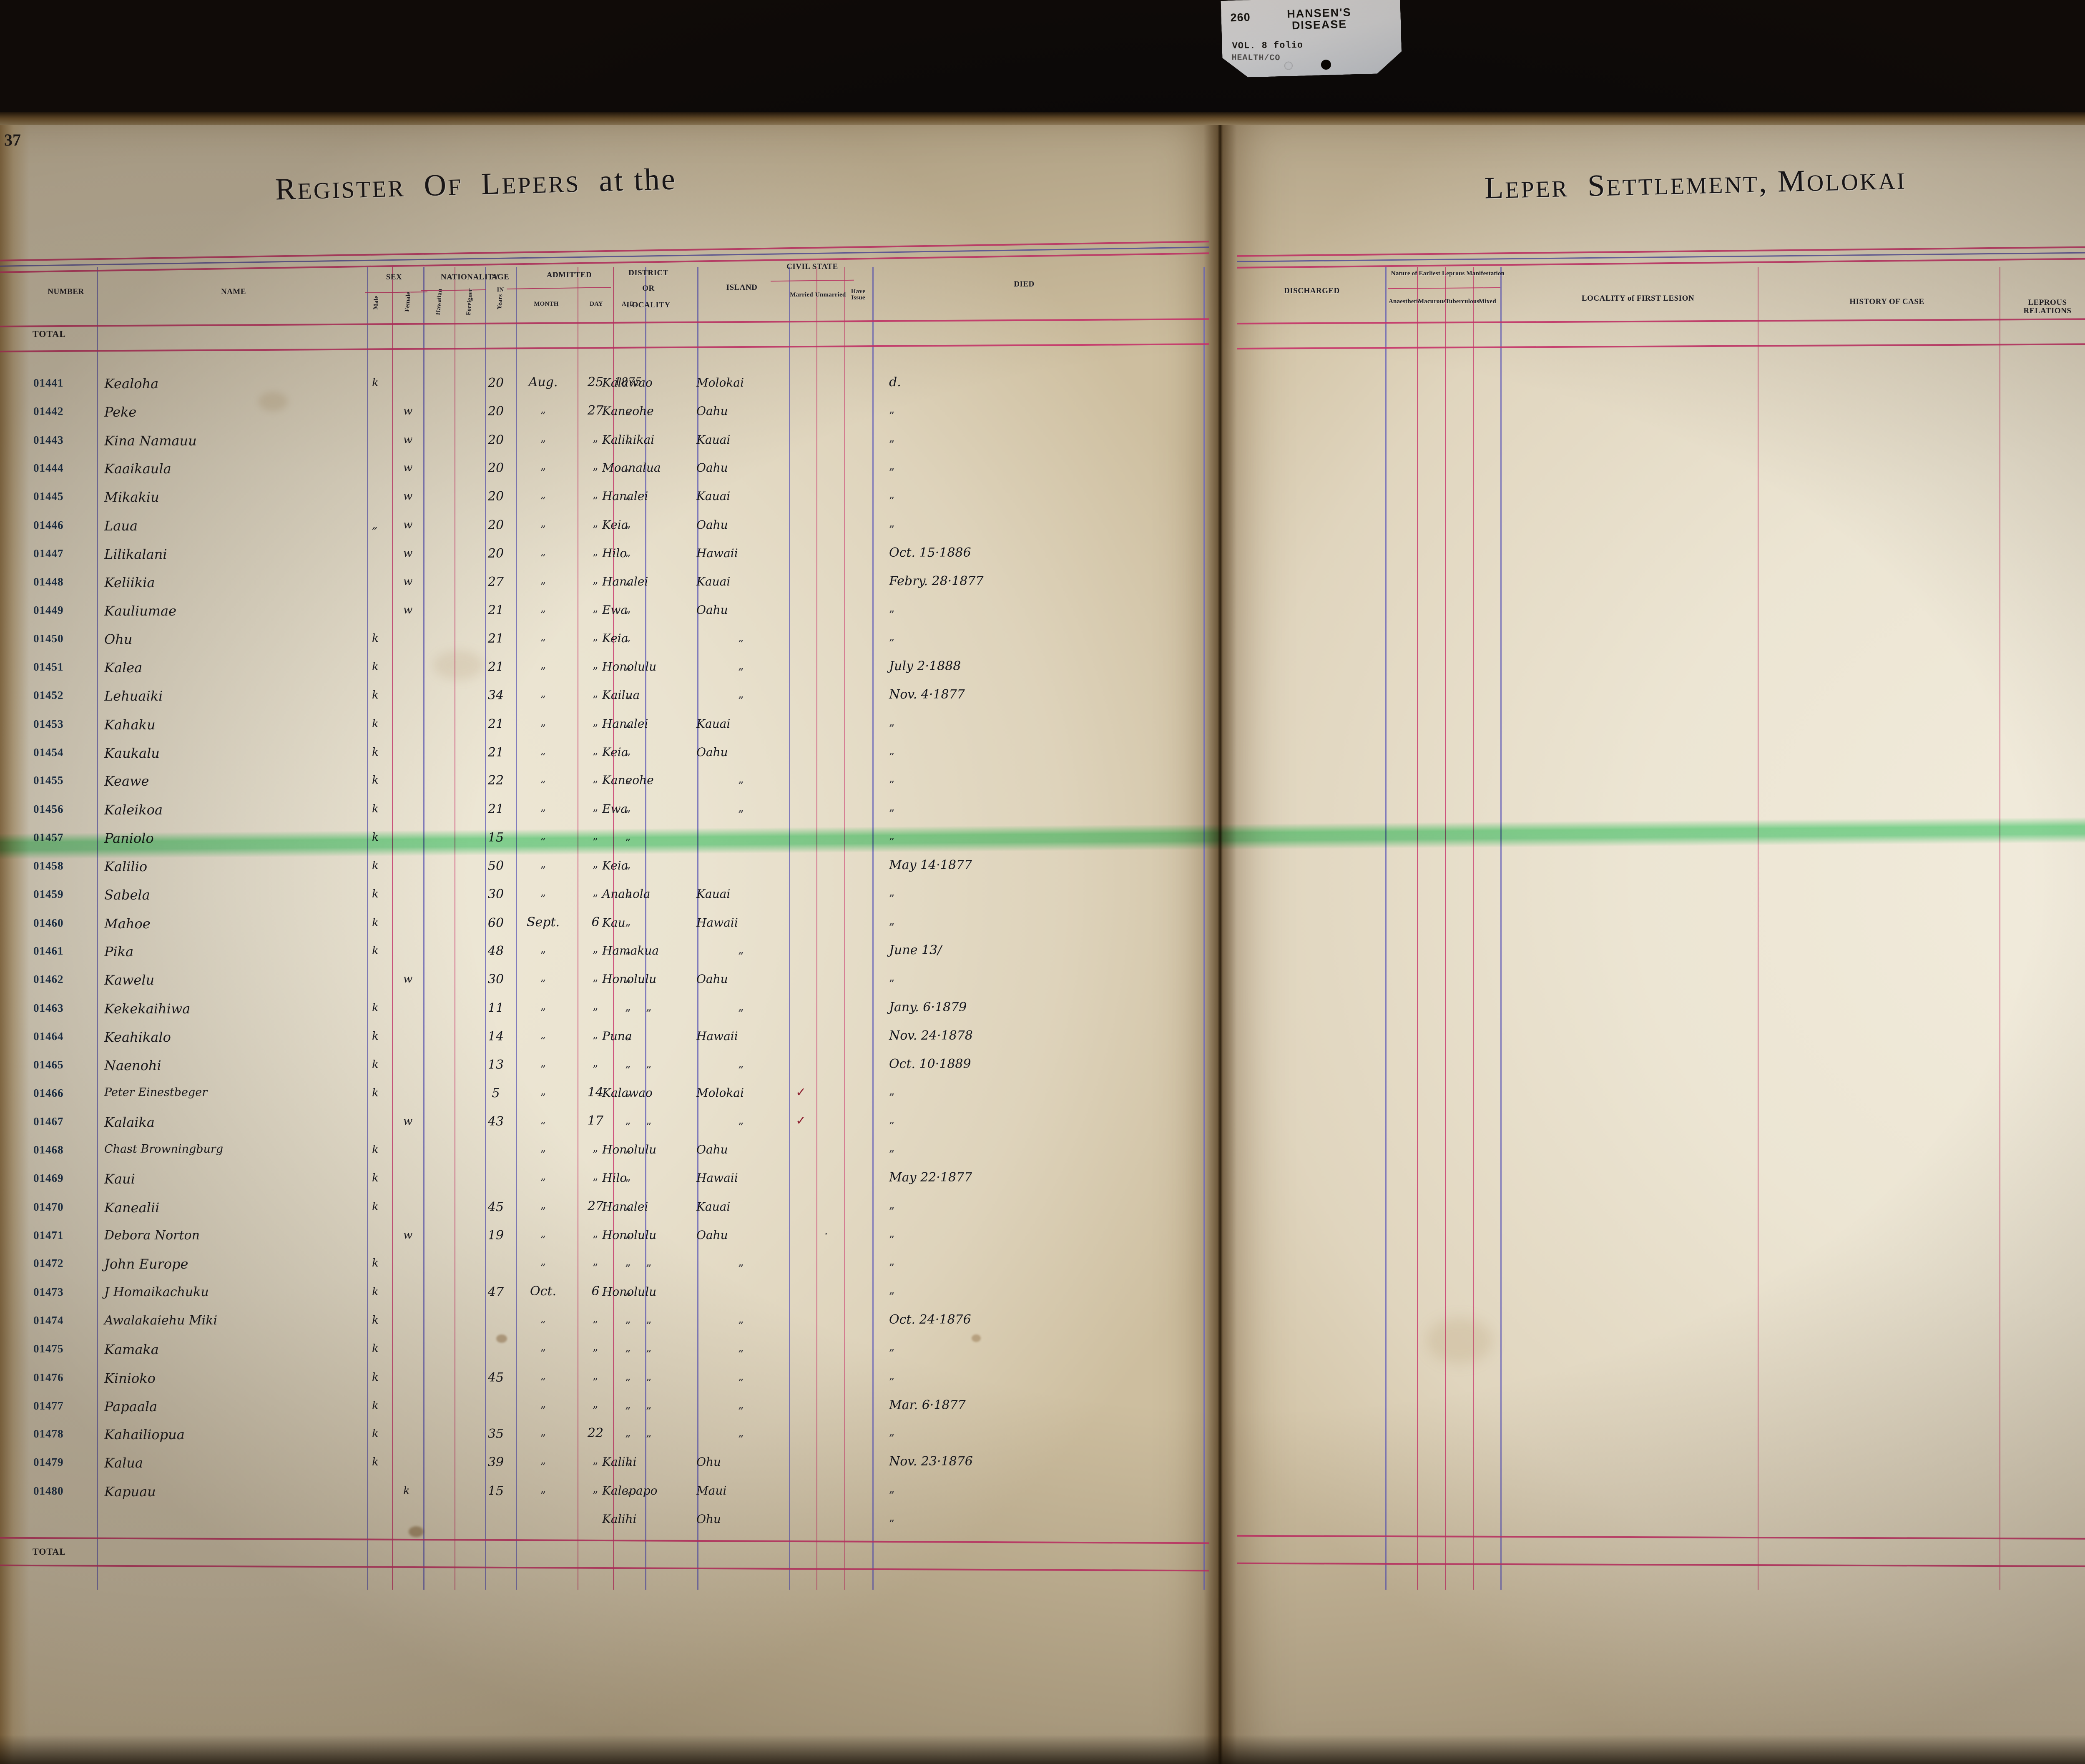  Describe the element at coordinates (915, 950) in the screenshot. I see `cell-died: June 13/` at that location.